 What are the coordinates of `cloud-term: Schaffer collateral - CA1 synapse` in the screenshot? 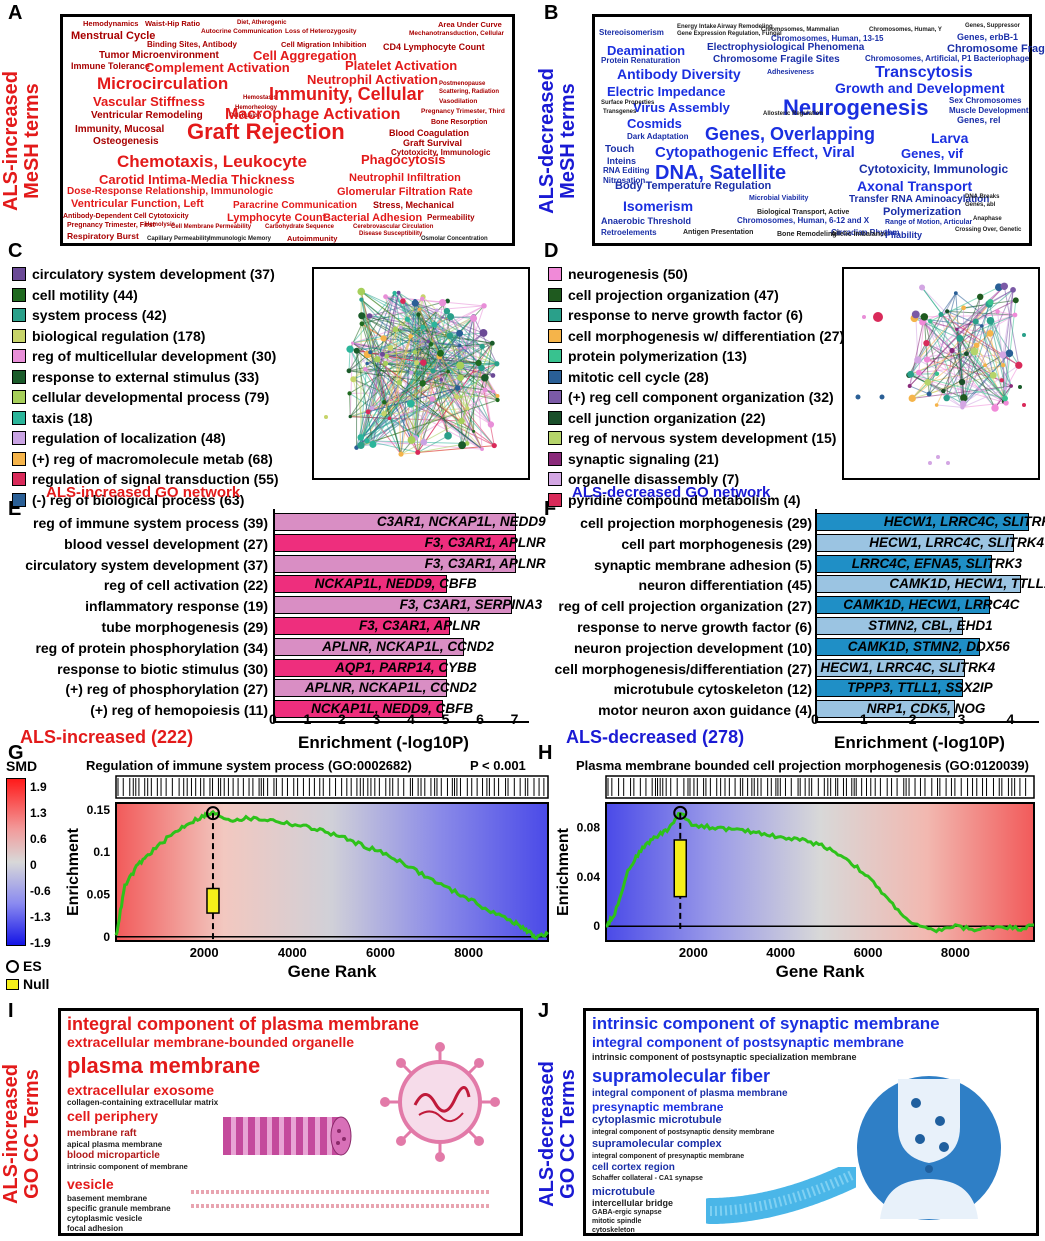 It's located at (647, 1178).